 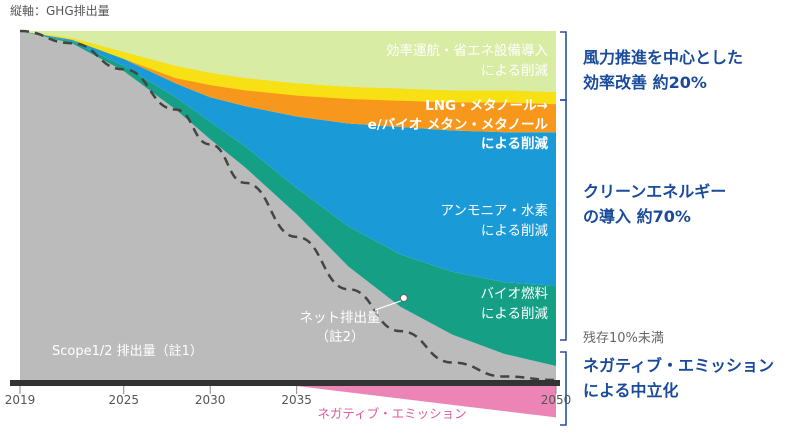 What do you see at coordinates (467, 50) in the screenshot?
I see `label-efficiency: 効率運航・省エネ設備導入` at bounding box center [467, 50].